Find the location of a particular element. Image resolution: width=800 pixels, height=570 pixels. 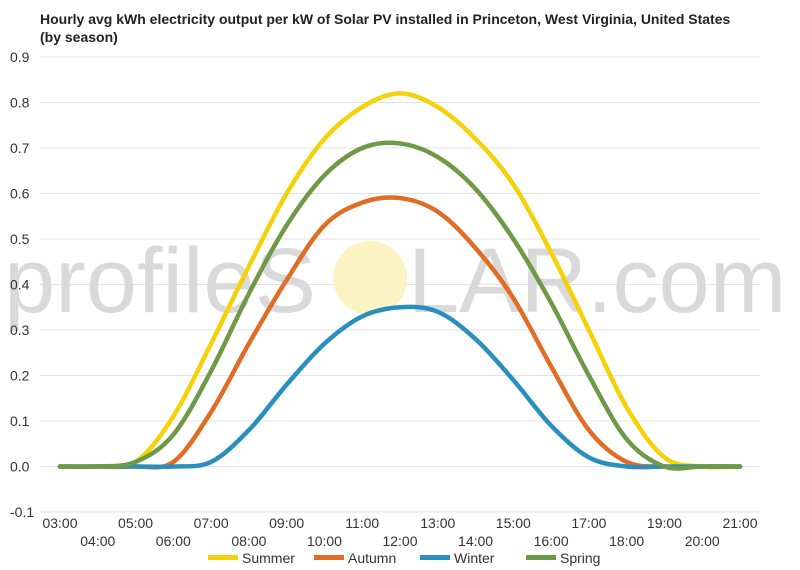

y-tick-label: 0.6 is located at coordinates (20, 194).